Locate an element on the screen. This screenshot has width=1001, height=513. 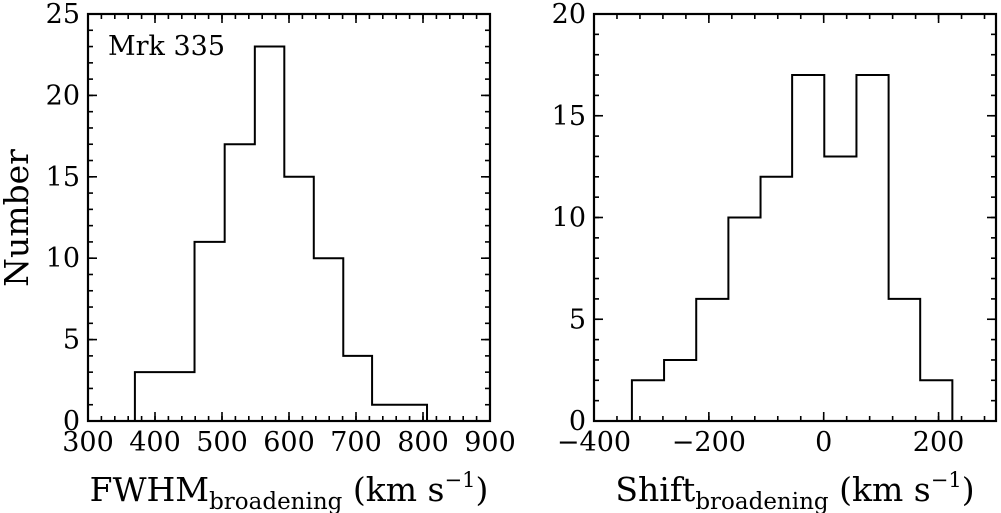
fwhm-x-tick-label: 700 is located at coordinates (356, 442).